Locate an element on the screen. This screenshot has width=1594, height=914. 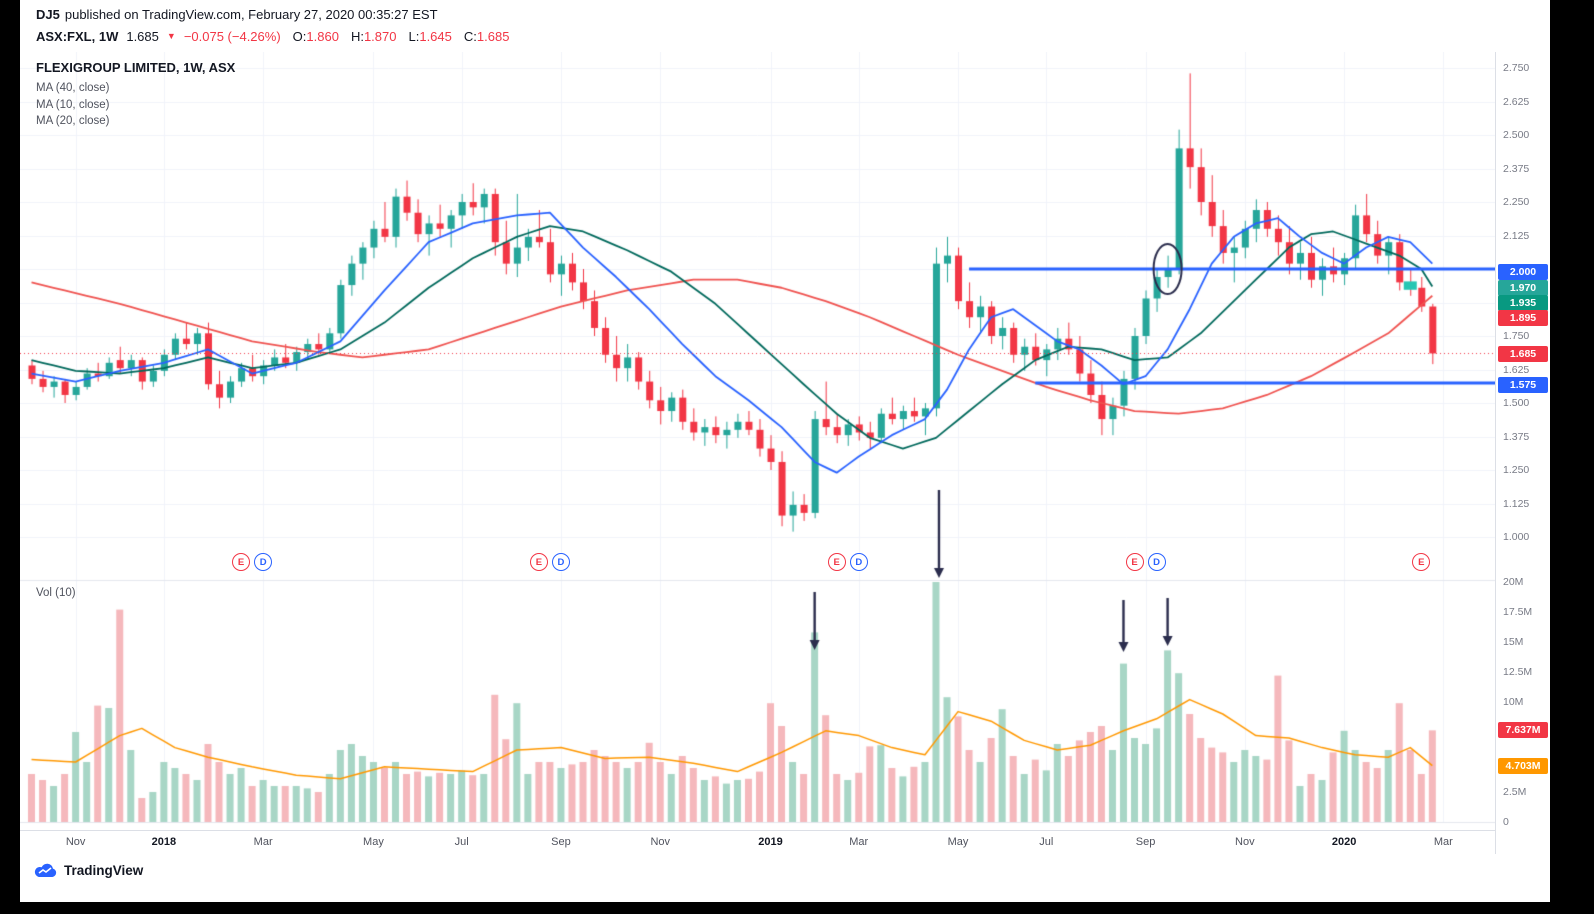
price-change: −0.075 (−4.26%) is located at coordinates (232, 36).